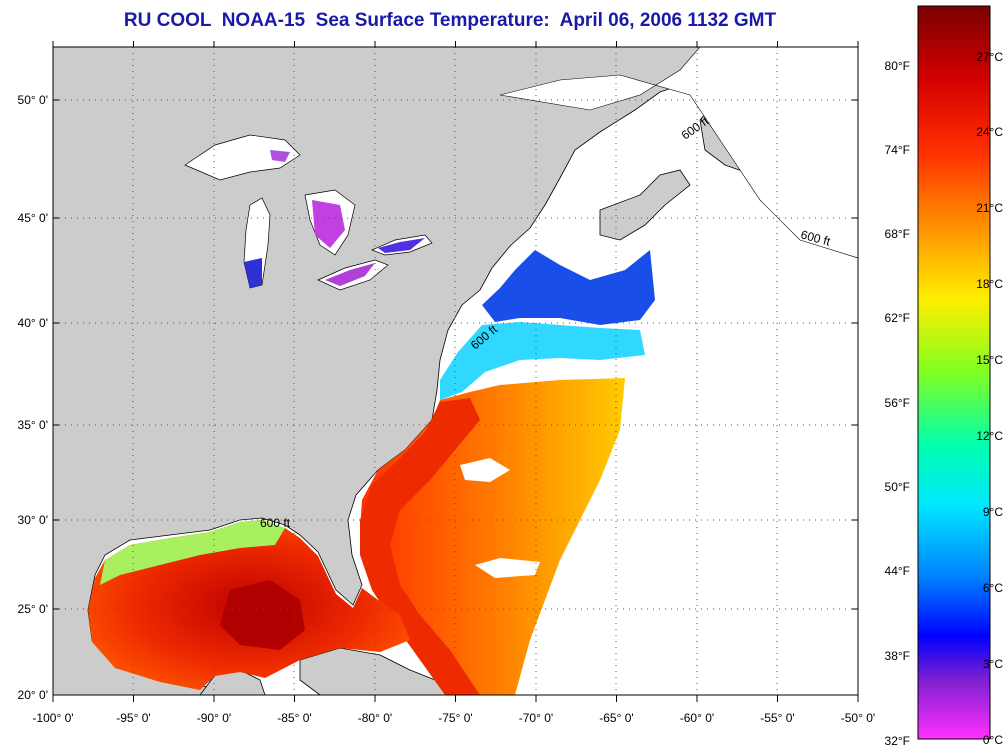 The height and width of the screenshot is (754, 1008). I want to click on lon-tick-label: -65° 0', so click(616, 718).